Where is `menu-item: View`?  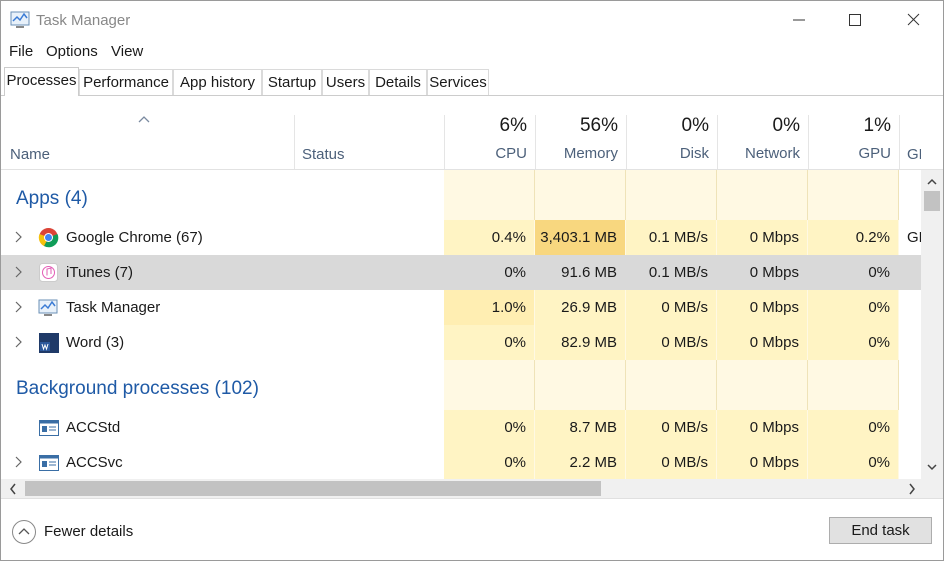
menu-item: View is located at coordinates (127, 51).